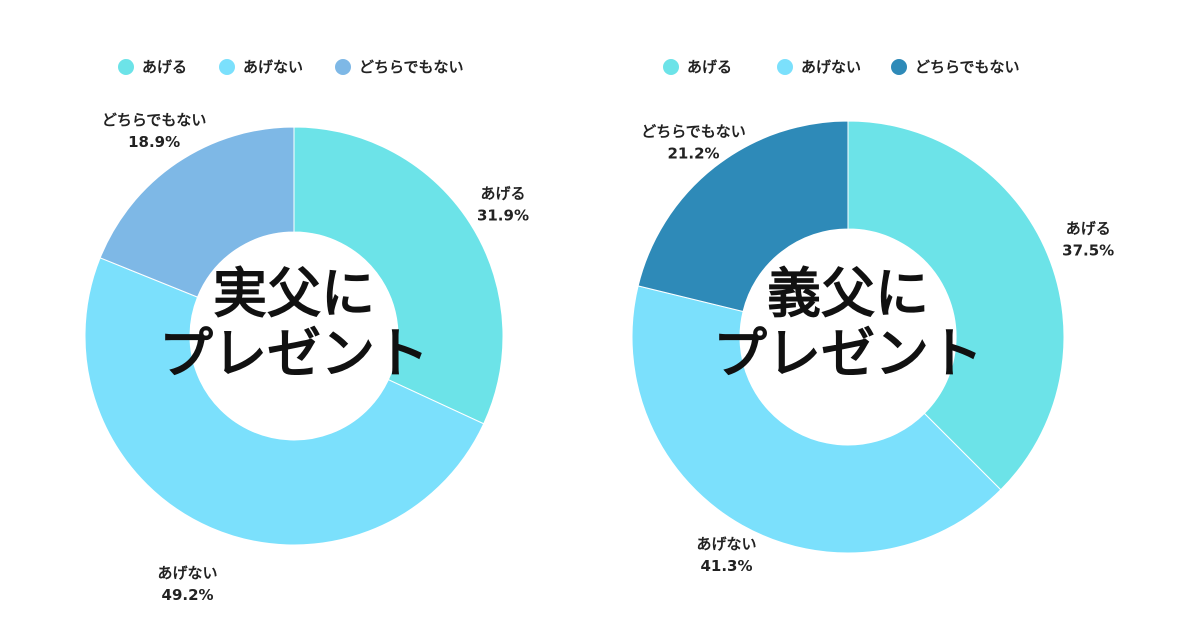  I want to click on center-title-line: 義父に, so click(848, 293).